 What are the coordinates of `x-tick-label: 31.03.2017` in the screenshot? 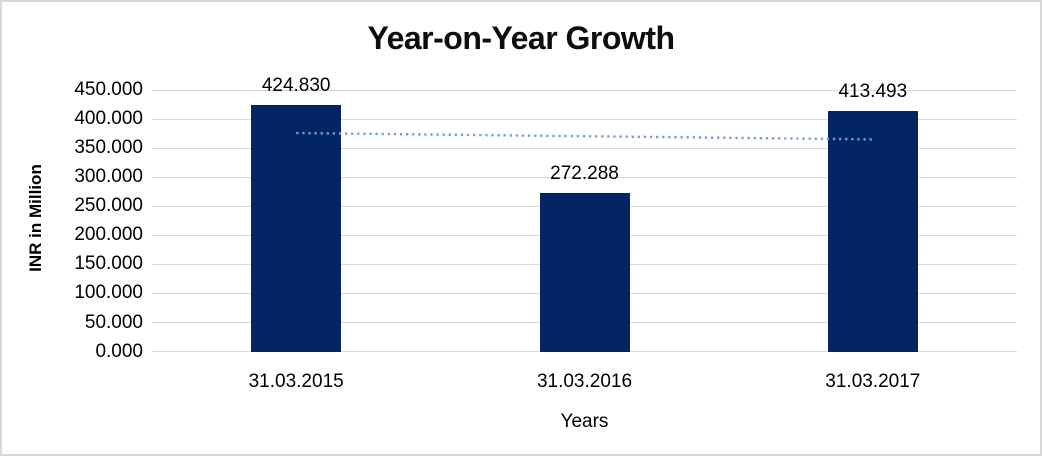 It's located at (873, 381).